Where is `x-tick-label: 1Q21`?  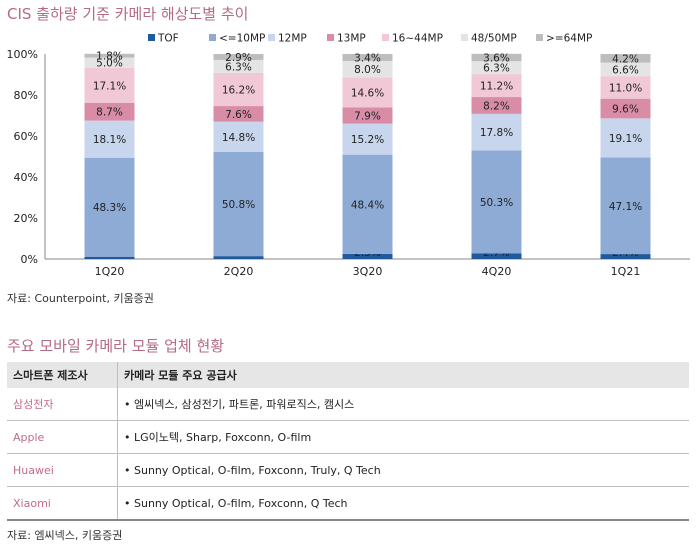 x-tick-label: 1Q21 is located at coordinates (626, 271).